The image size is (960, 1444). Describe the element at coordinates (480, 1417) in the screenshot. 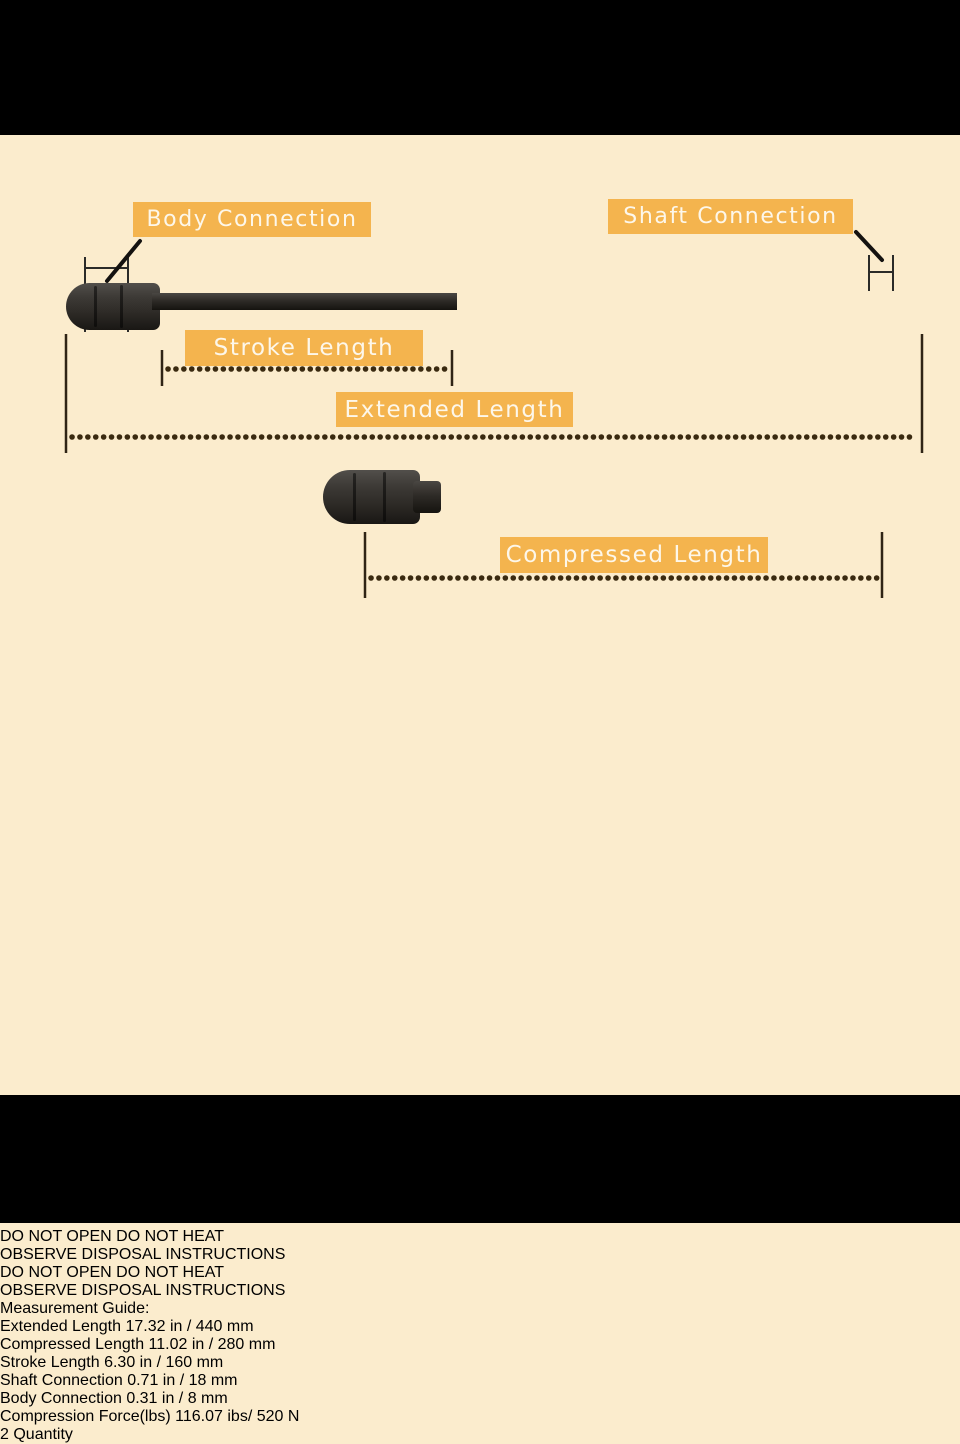

I see `table-row: Compression Force(lbs) 116.07 ibs/ 520 N` at that location.